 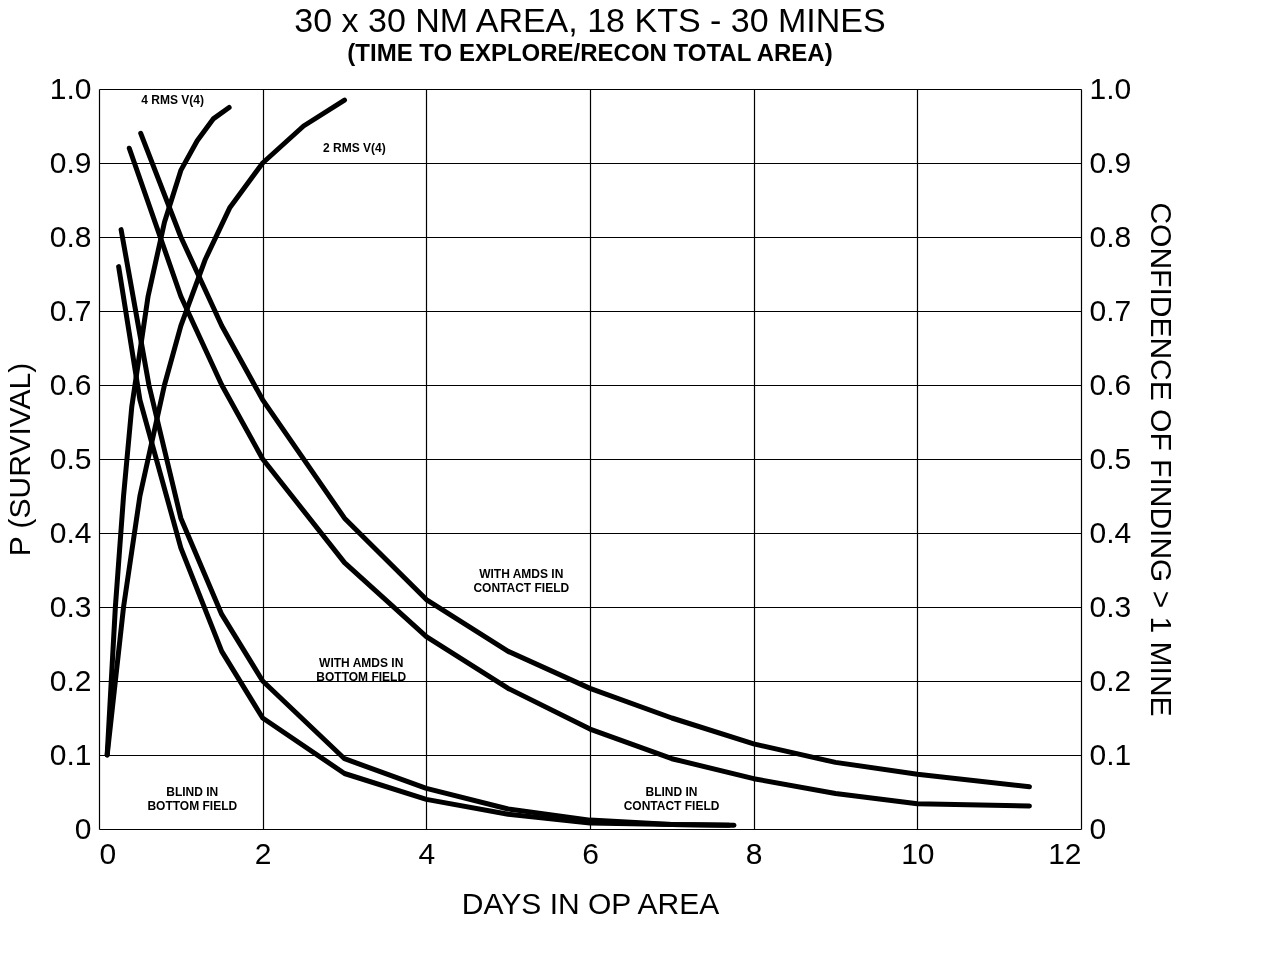 I want to click on chart-subtitle: (TIME TO EXPLORE/RECON TOTAL AREA), so click(x=590, y=52).